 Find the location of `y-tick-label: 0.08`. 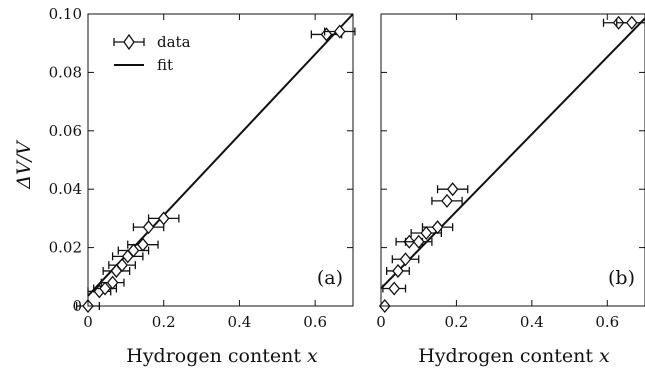

y-tick-label: 0.08 is located at coordinates (65, 72).